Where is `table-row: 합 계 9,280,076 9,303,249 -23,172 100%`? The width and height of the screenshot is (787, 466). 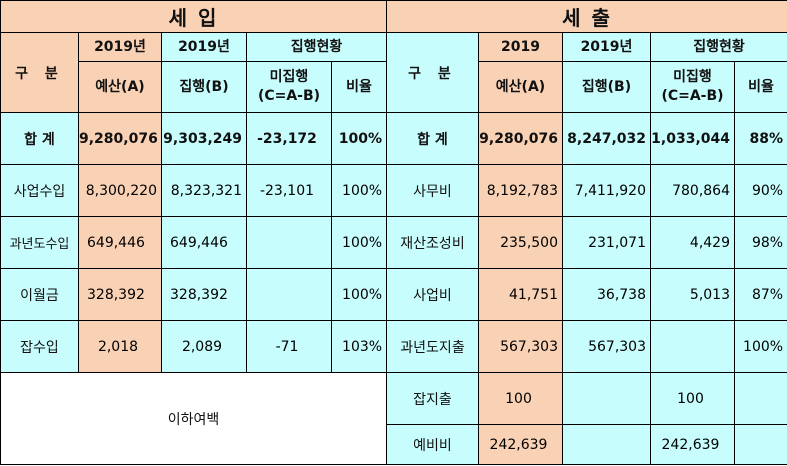 table-row: 합 계 9,280,076 9,303,249 -23,172 100% is located at coordinates (194, 138).